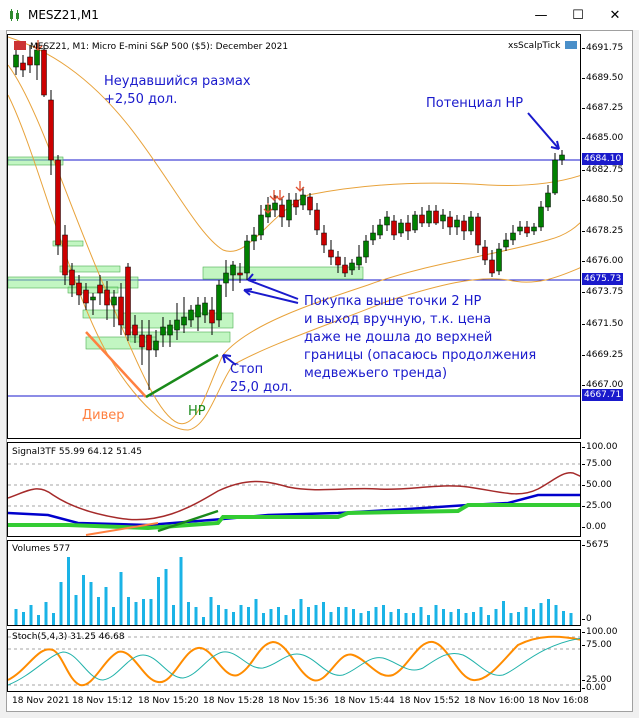 The image size is (639, 718). Describe the element at coordinates (294, 583) in the screenshot. I see `volume-pane: Volumes 577` at that location.